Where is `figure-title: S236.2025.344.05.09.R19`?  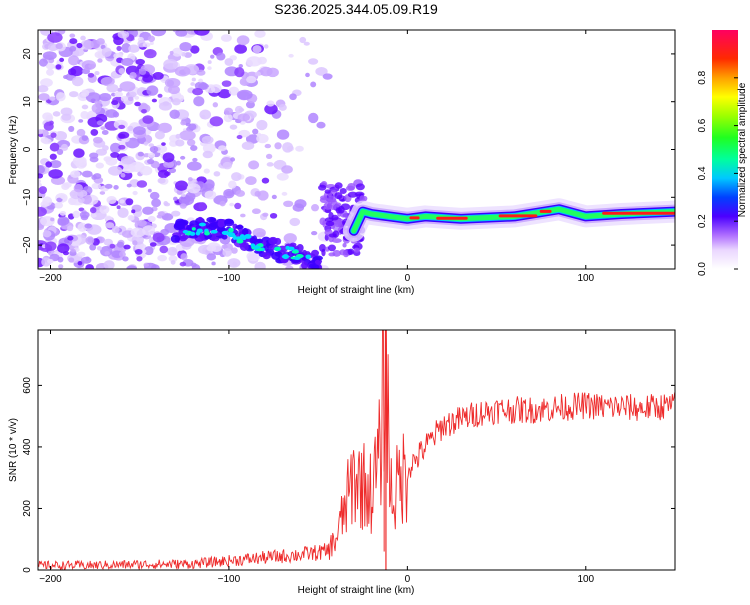 figure-title: S236.2025.344.05.09.R19 is located at coordinates (356, 9).